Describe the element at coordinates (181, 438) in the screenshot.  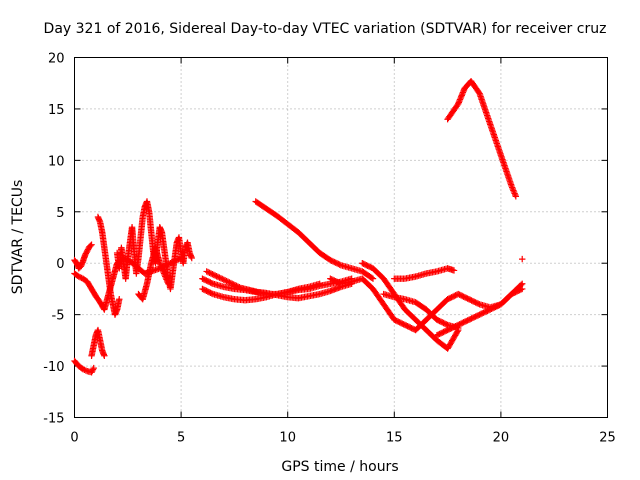
I see `x-tick-label: 5` at that location.